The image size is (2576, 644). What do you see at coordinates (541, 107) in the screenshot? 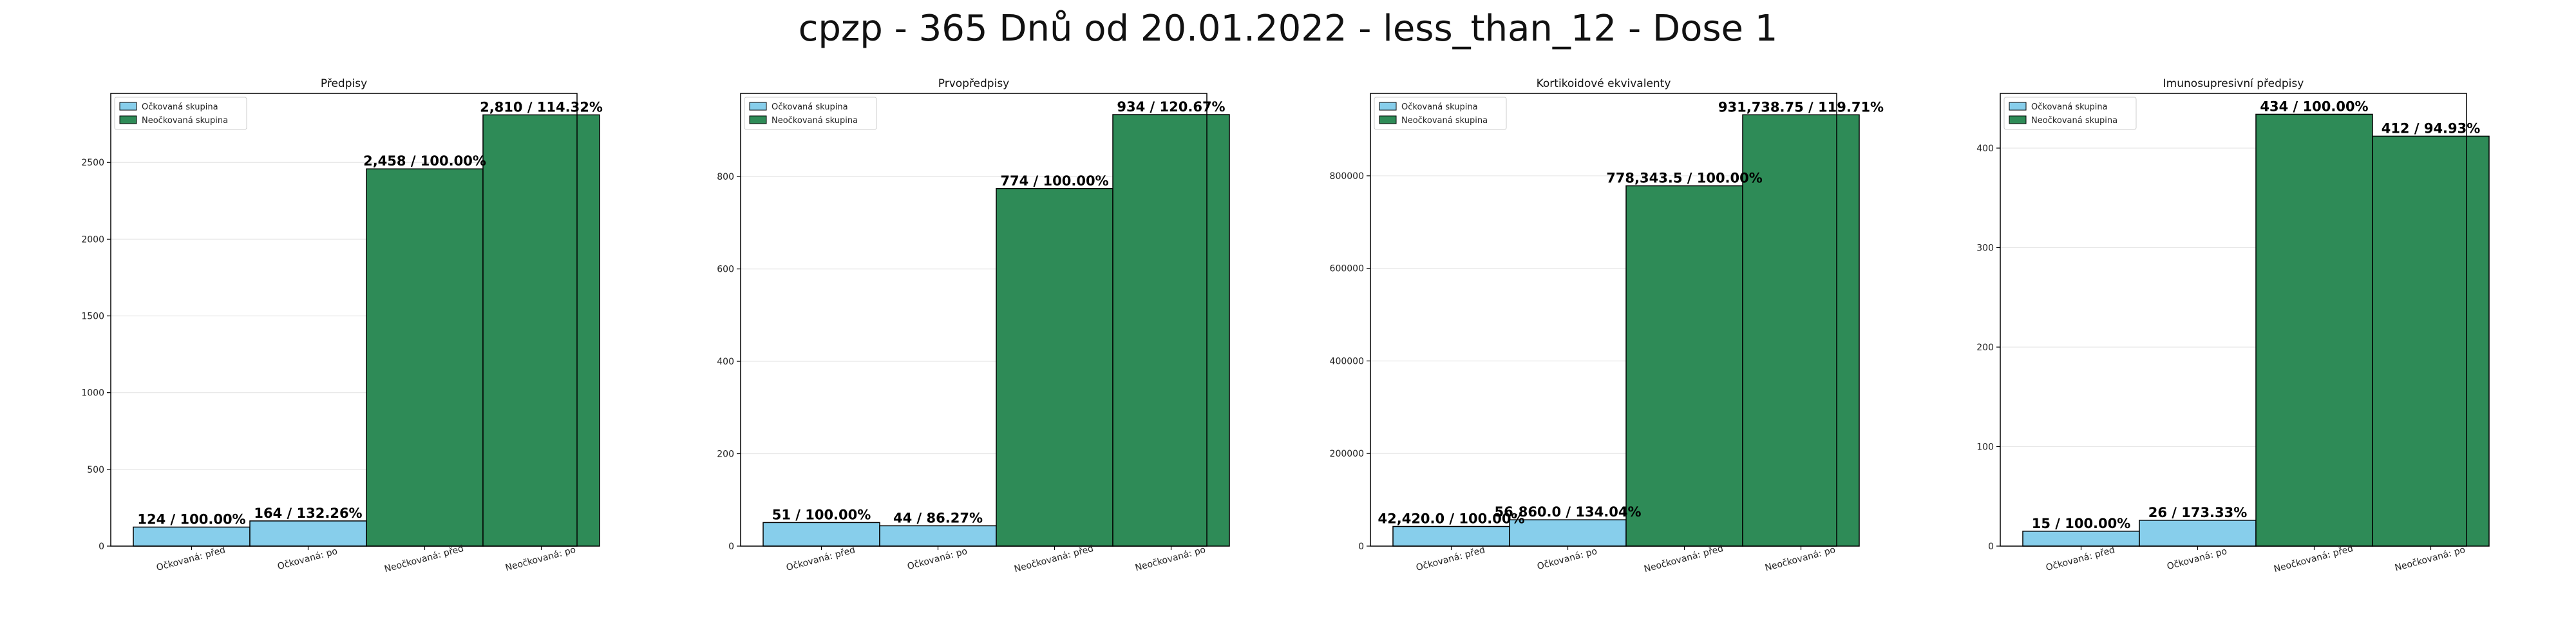
I see `data-label: 2,810 / 114.32%` at bounding box center [541, 107].